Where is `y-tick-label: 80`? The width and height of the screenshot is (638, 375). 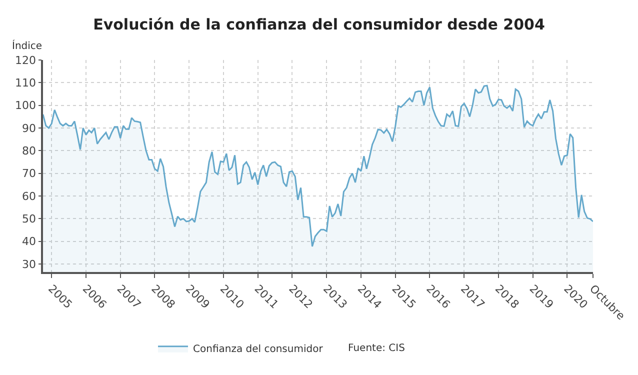 y-tick-label: 80 is located at coordinates (29, 151).